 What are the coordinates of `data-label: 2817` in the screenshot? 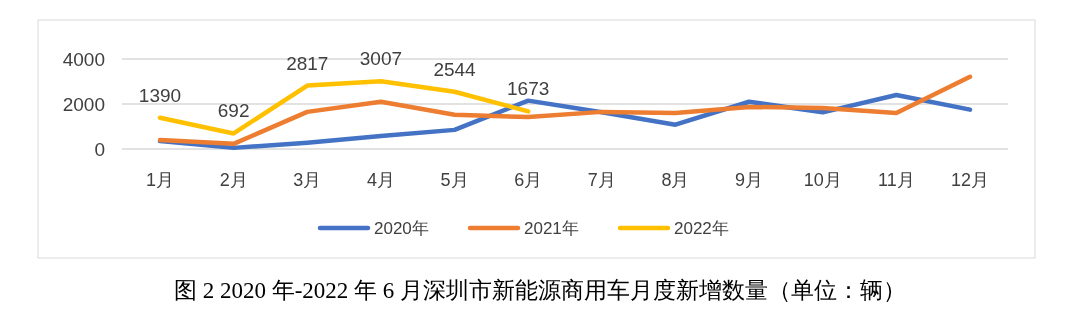 It's located at (307, 63).